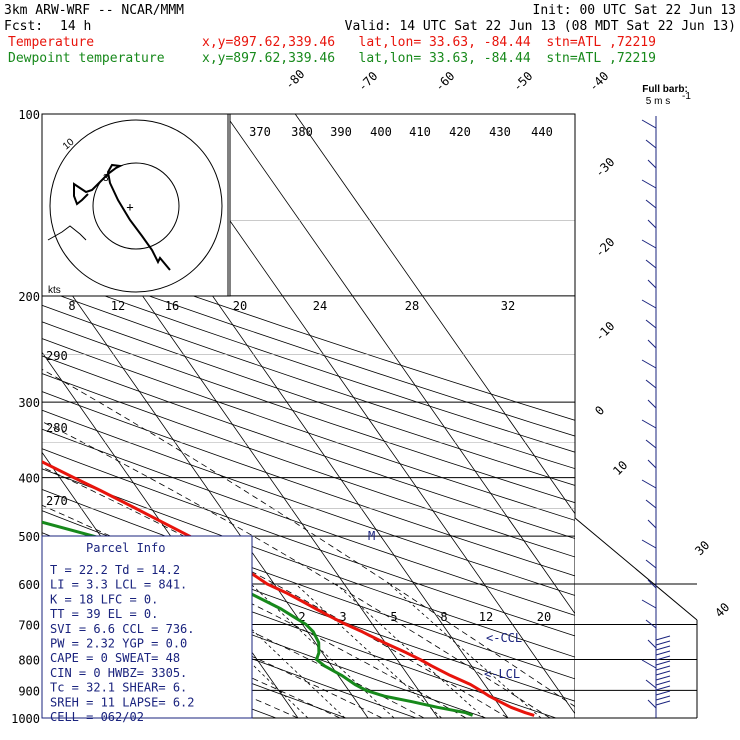 The height and width of the screenshot is (740, 740). What do you see at coordinates (29, 625) in the screenshot?
I see `pressure-tick-label: 700` at bounding box center [29, 625].